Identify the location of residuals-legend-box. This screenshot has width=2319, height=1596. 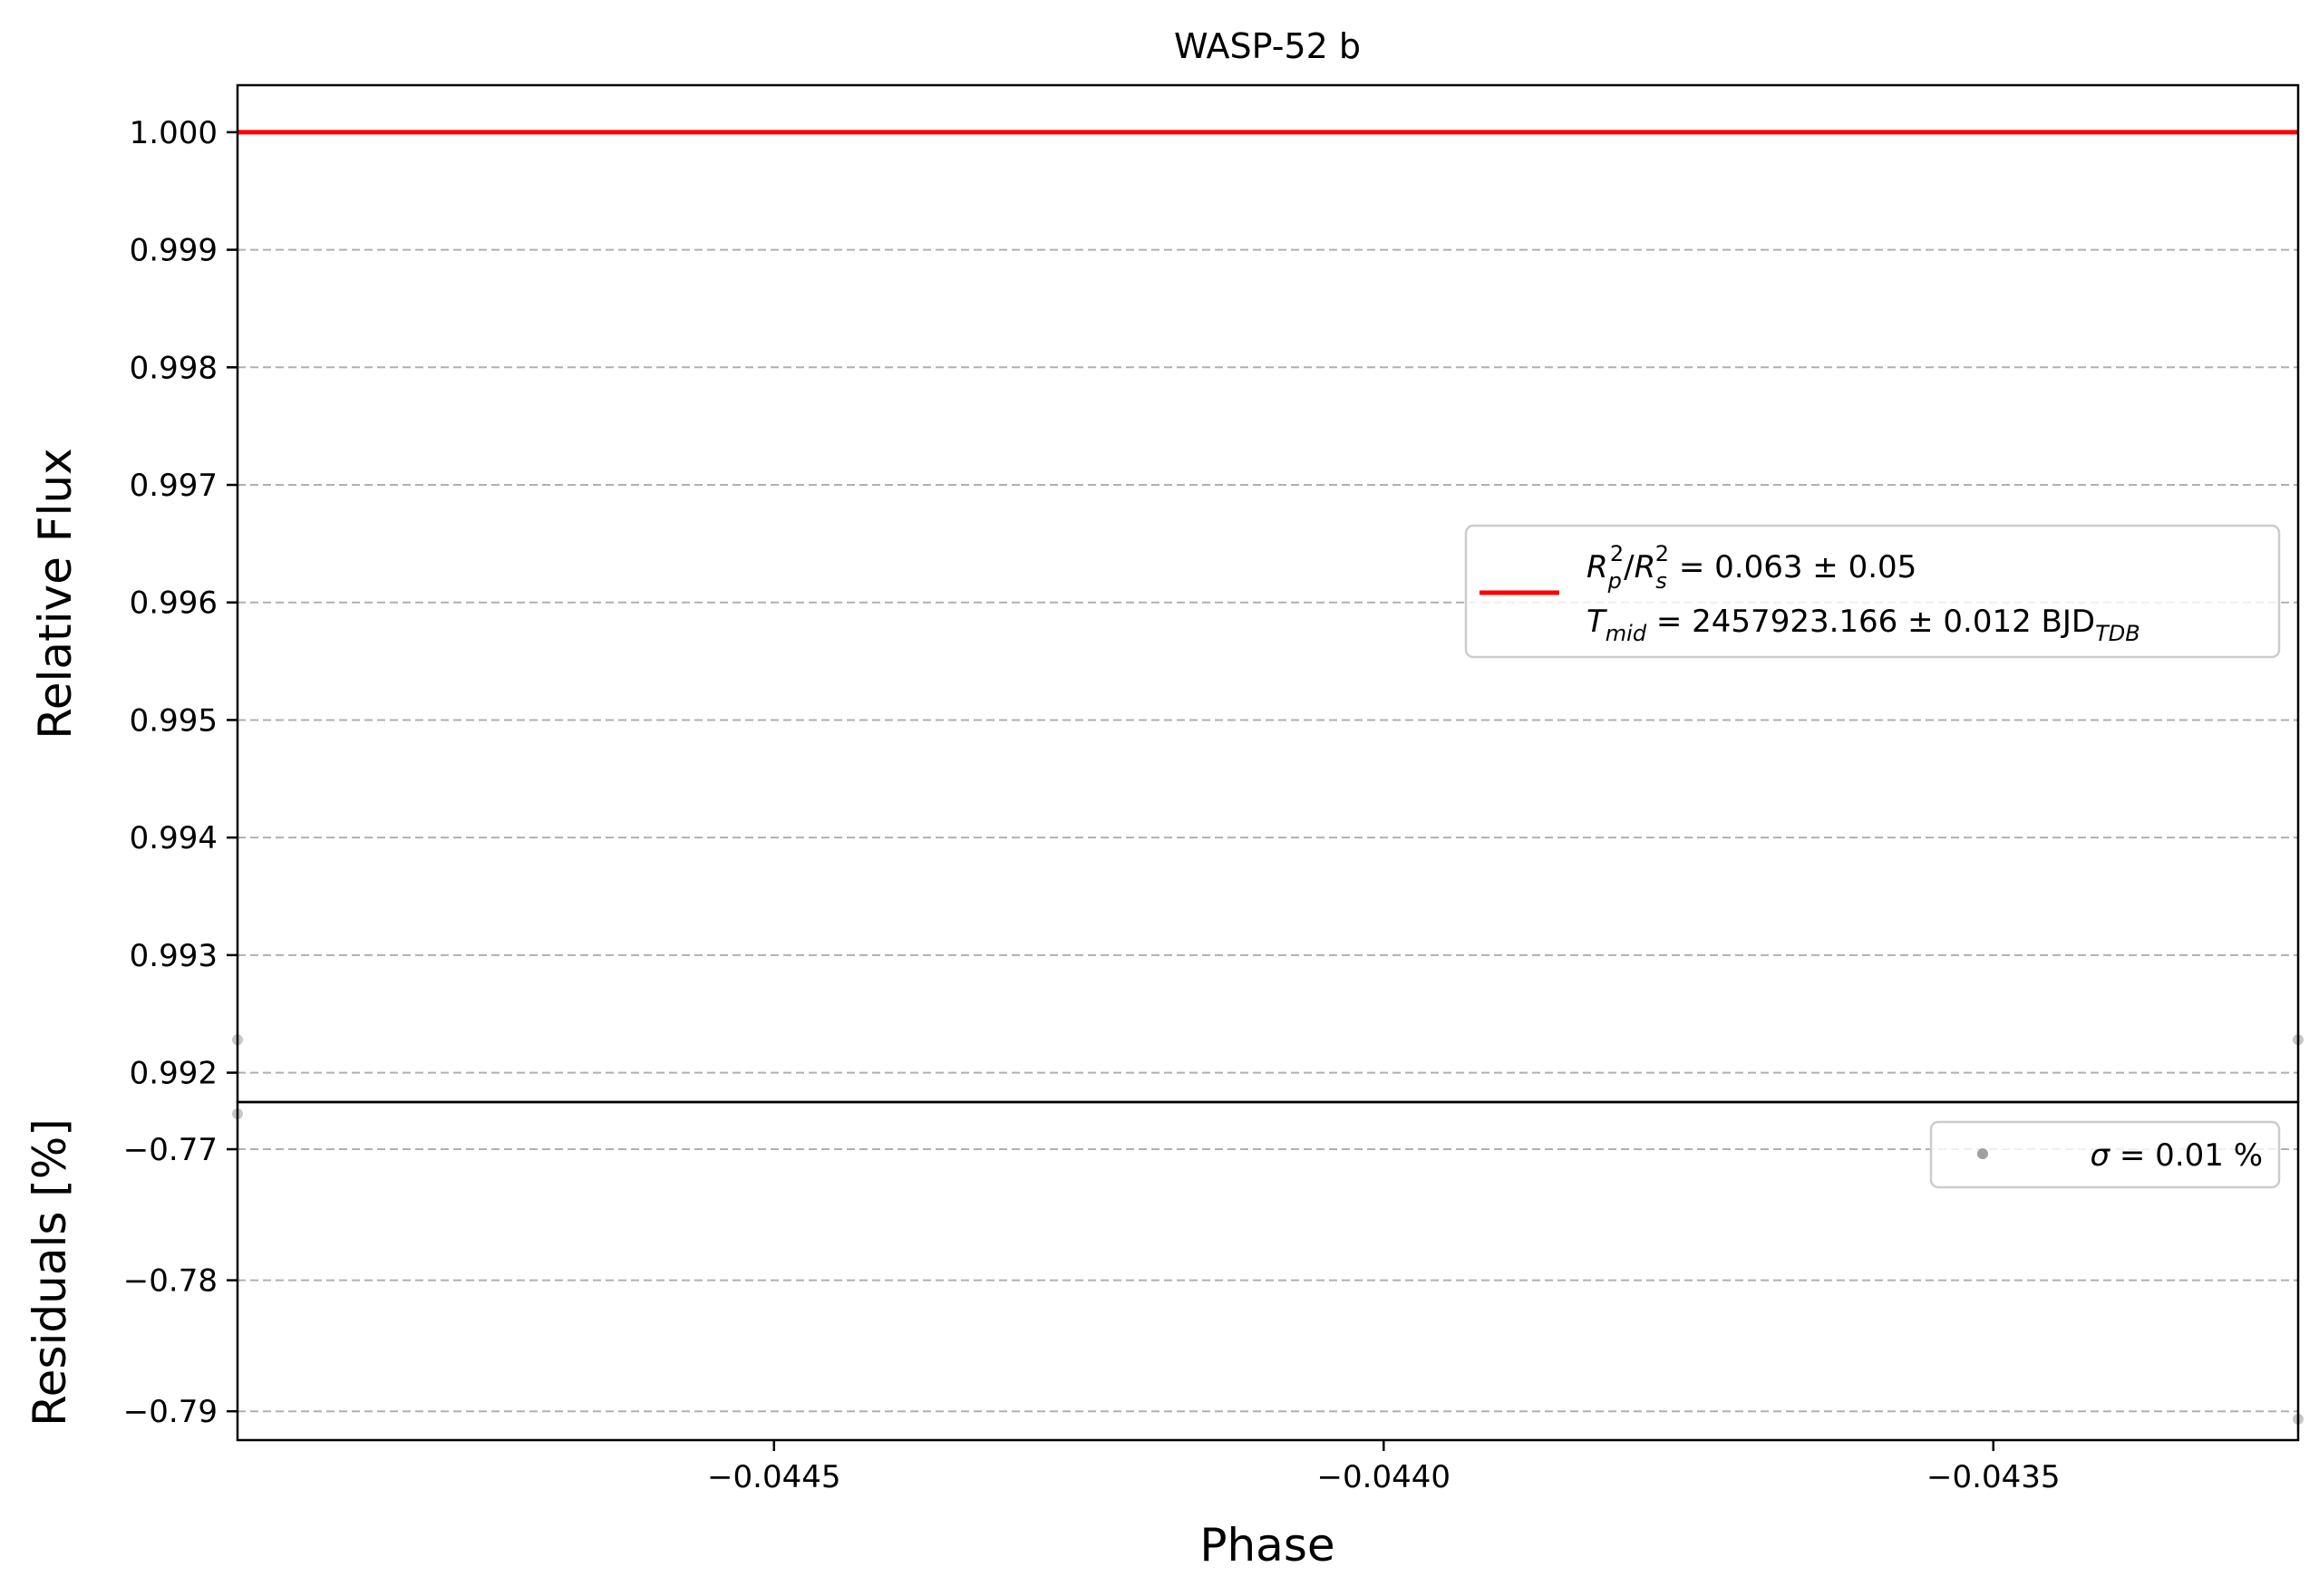
(2105, 1154).